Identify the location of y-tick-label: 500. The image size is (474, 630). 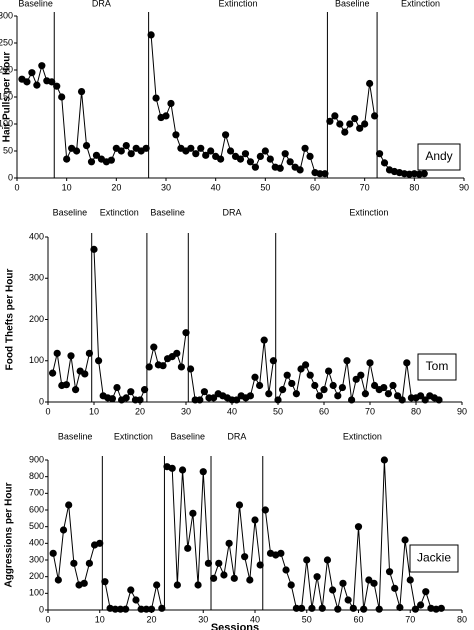
(36, 526).